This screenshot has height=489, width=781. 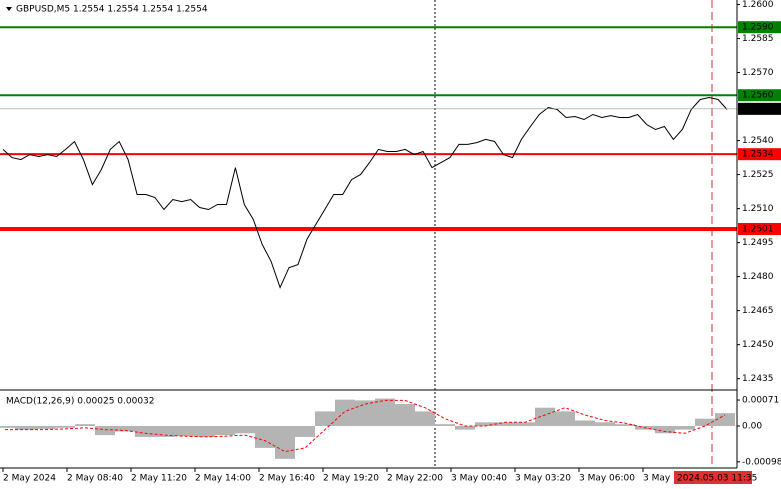 What do you see at coordinates (415, 479) in the screenshot?
I see `x-tick-label: 2 May 22:00` at bounding box center [415, 479].